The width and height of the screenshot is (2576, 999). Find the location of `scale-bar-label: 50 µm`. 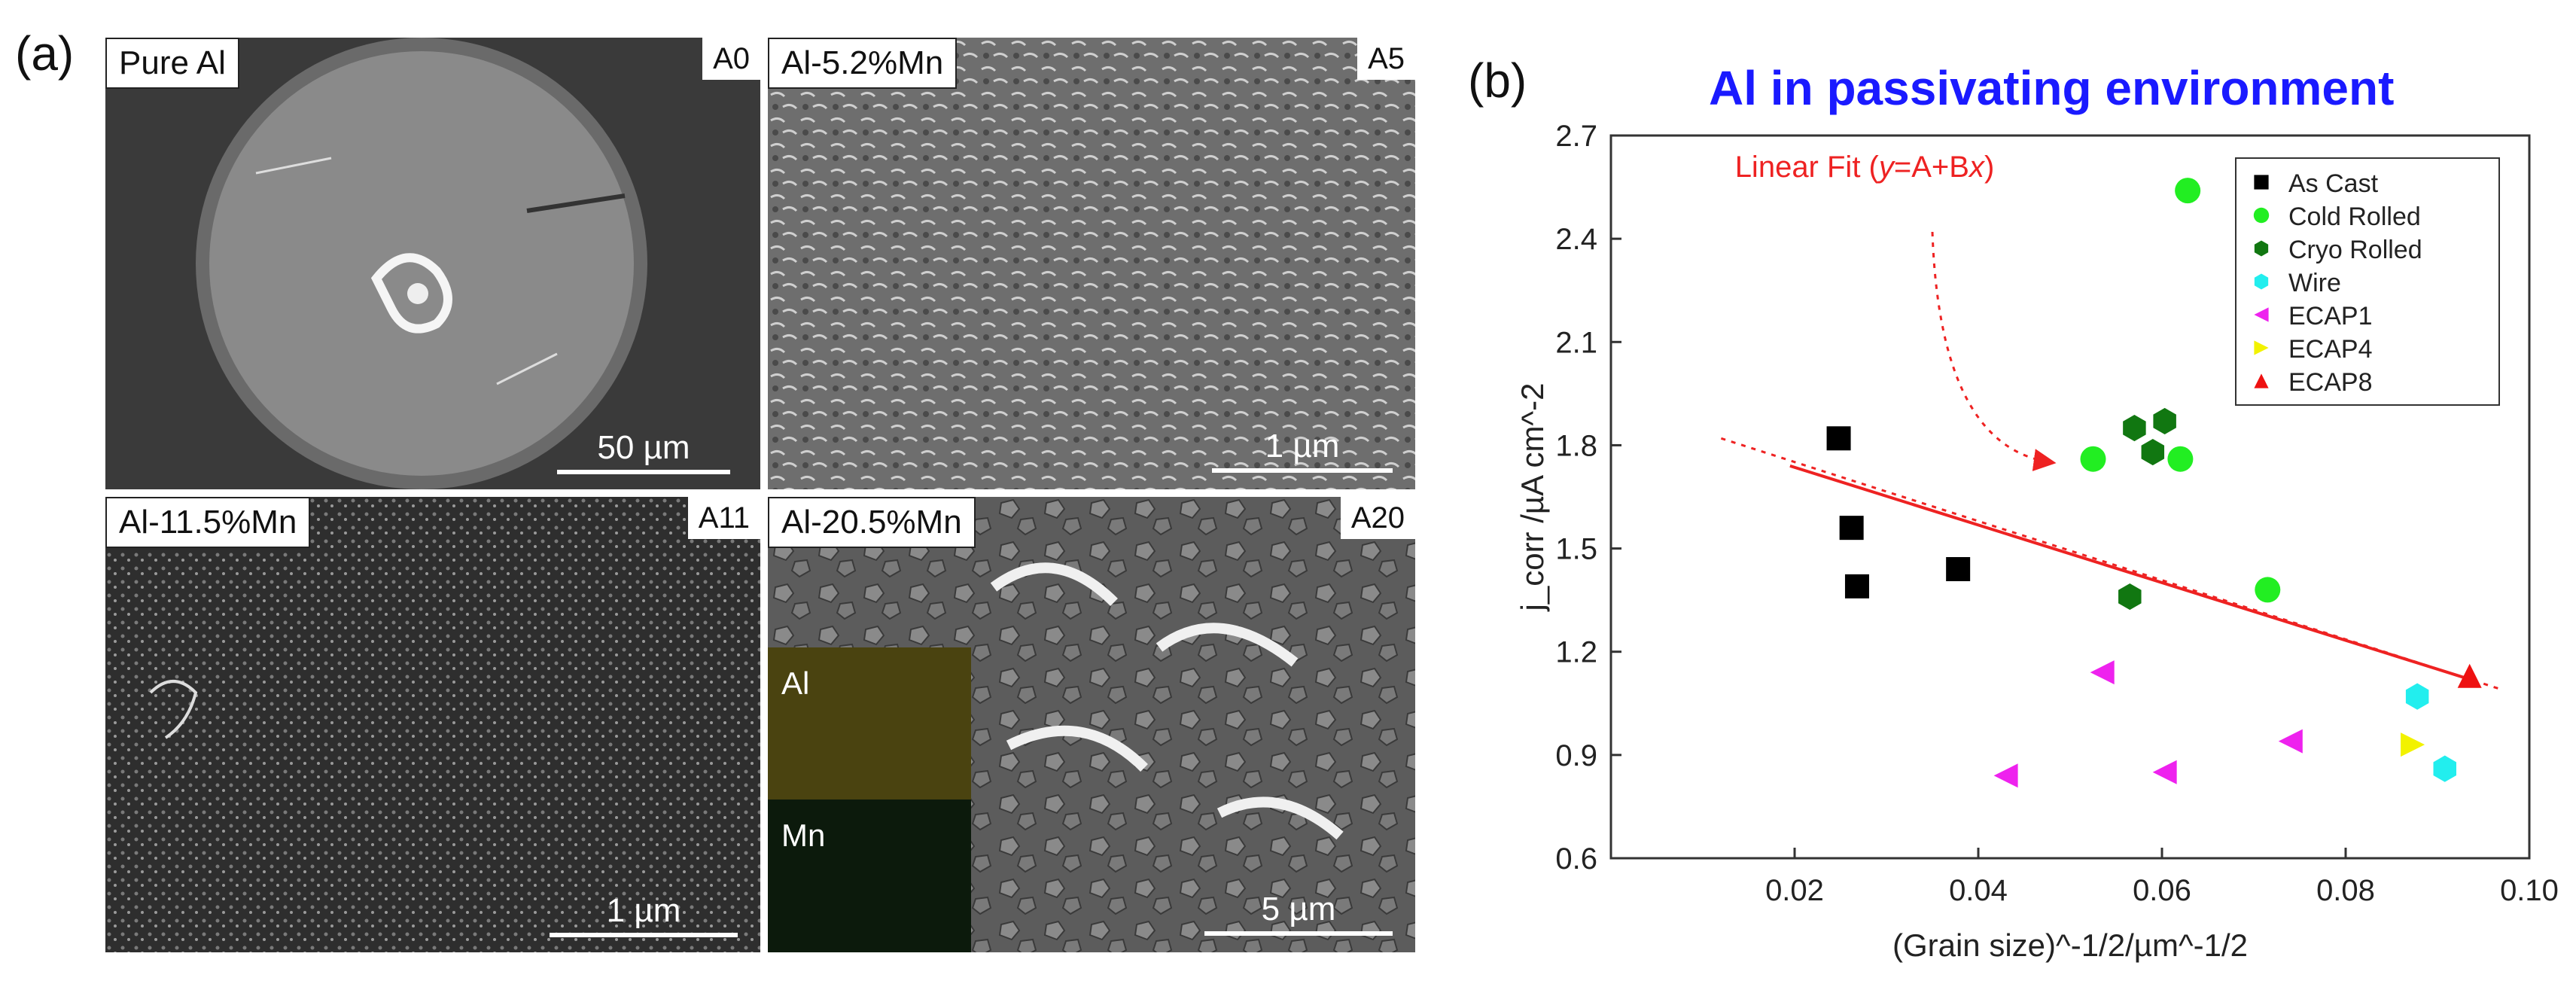

scale-bar-label: 50 µm is located at coordinates (643, 447).